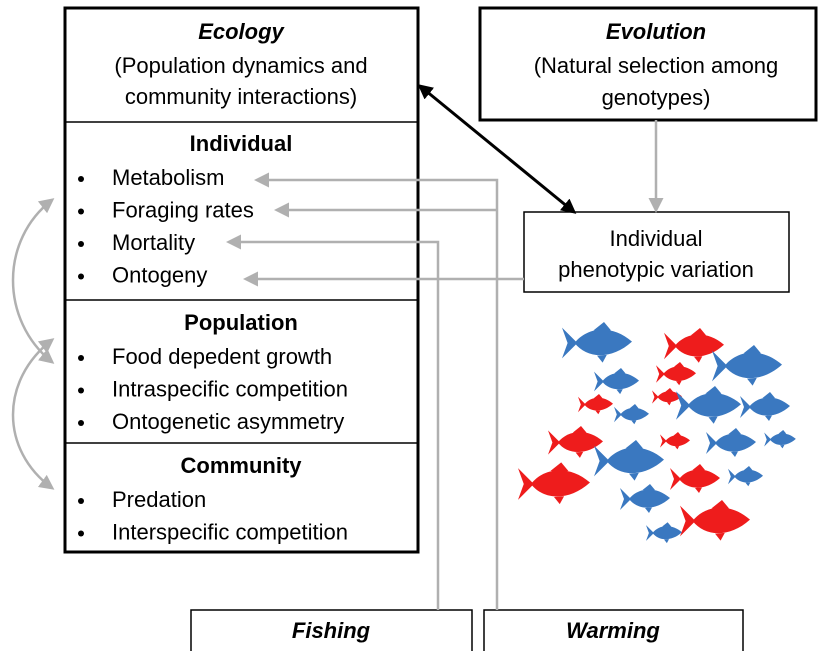 The height and width of the screenshot is (651, 824). Describe the element at coordinates (230, 388) in the screenshot. I see `section-item: Intraspecific competition` at that location.